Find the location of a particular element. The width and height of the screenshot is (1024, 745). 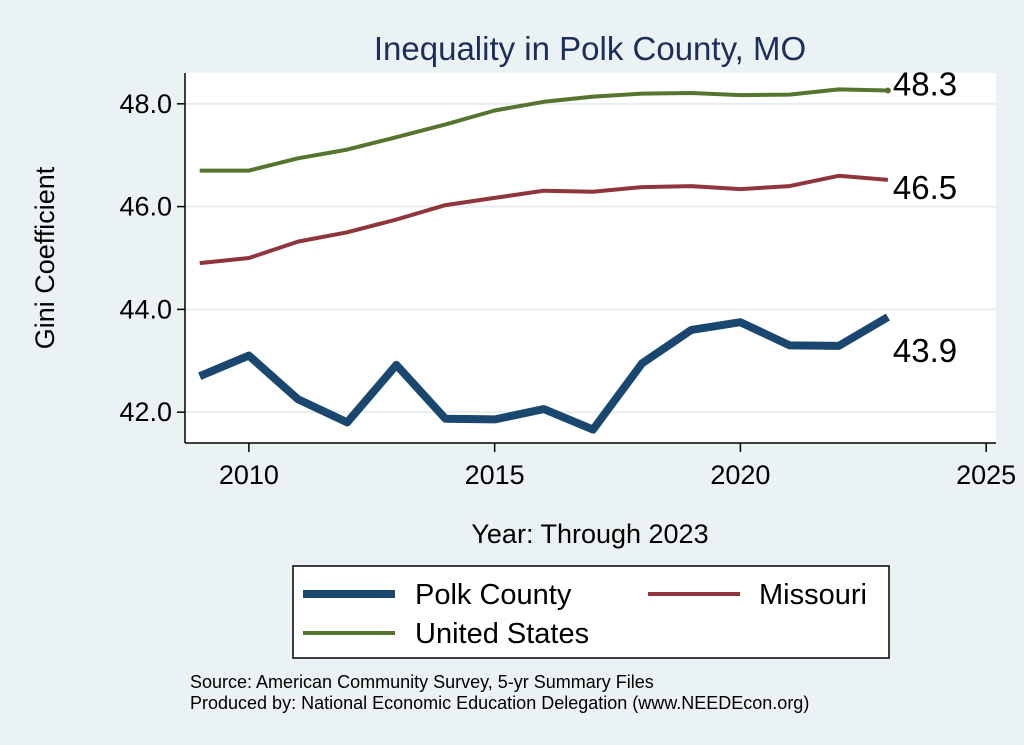

end-labels: 43.9 46.5 48.3 is located at coordinates (925, 217).